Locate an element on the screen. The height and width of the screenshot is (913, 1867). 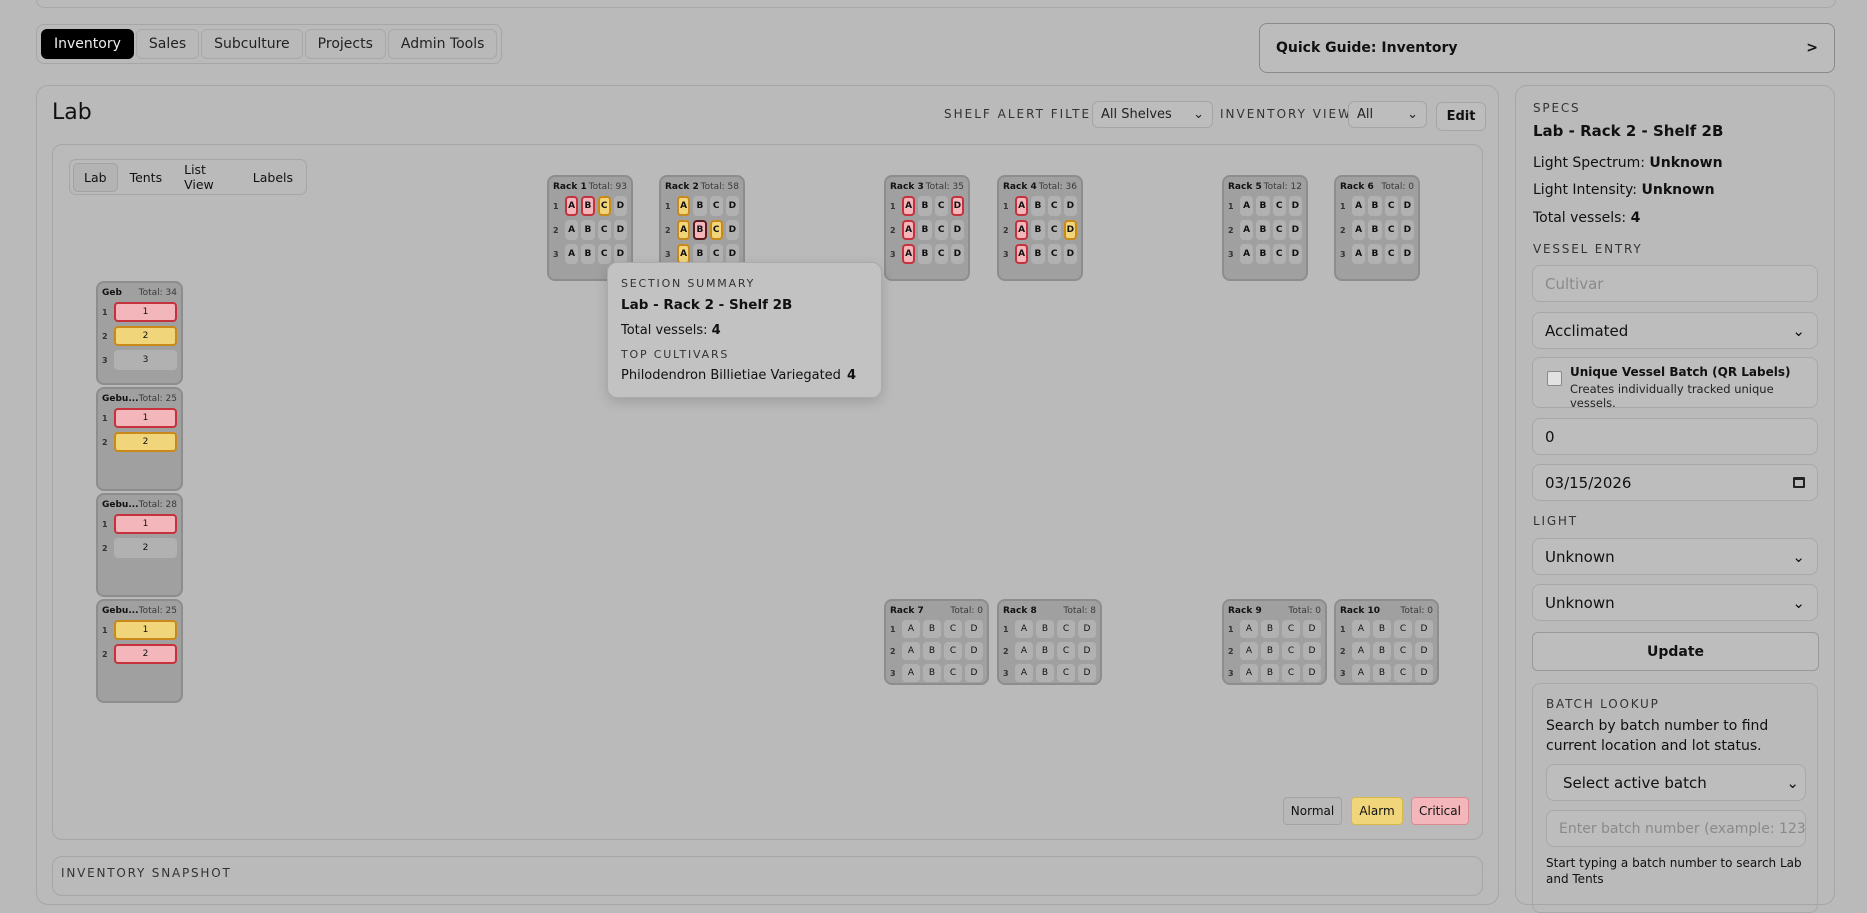
nav-tab-subculture: Subculture is located at coordinates (252, 44).